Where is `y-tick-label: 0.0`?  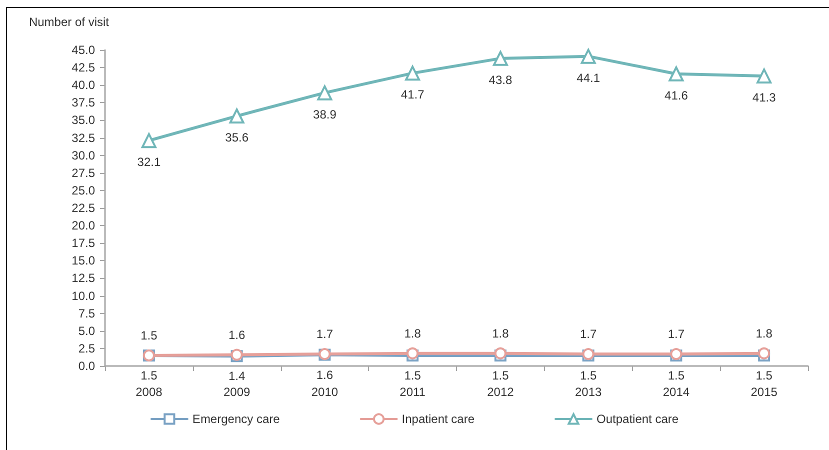 y-tick-label: 0.0 is located at coordinates (87, 366).